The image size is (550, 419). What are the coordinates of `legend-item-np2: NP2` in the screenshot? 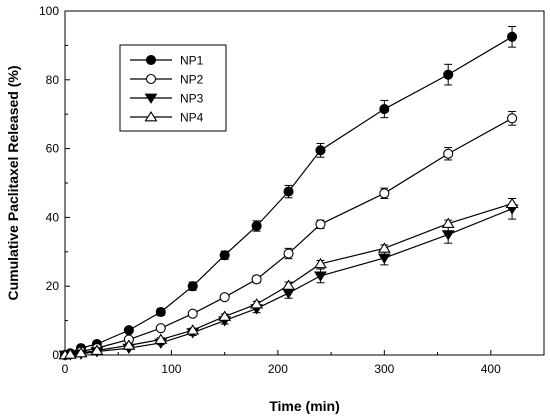 It's located at (167, 80).